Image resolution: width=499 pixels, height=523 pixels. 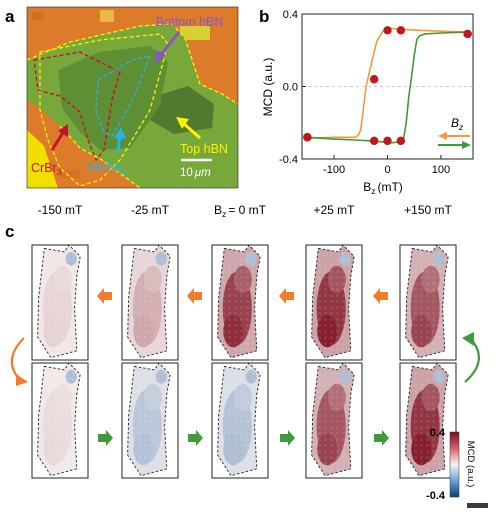 I want to click on y-tick-label: 0.0, so click(x=290, y=88).